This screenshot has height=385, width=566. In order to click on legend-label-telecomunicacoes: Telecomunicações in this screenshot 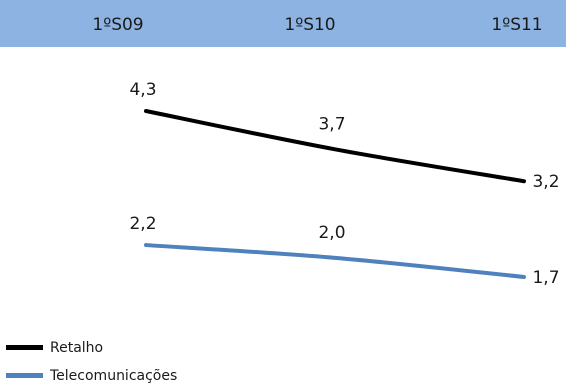, I will do `click(113, 376)`.